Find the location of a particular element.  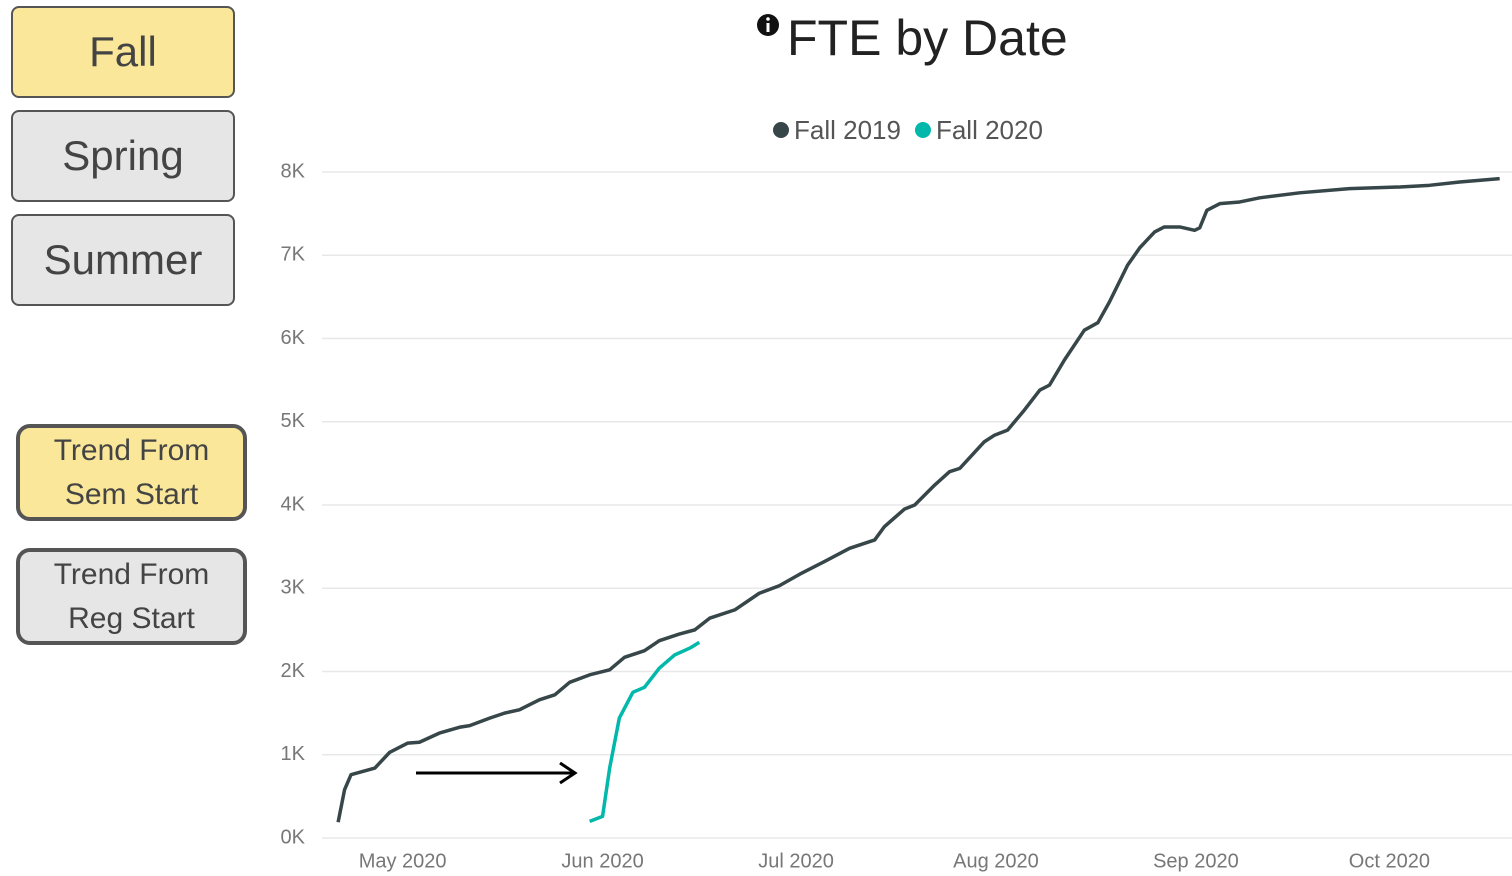

y-tick-label: 8K is located at coordinates (293, 171).